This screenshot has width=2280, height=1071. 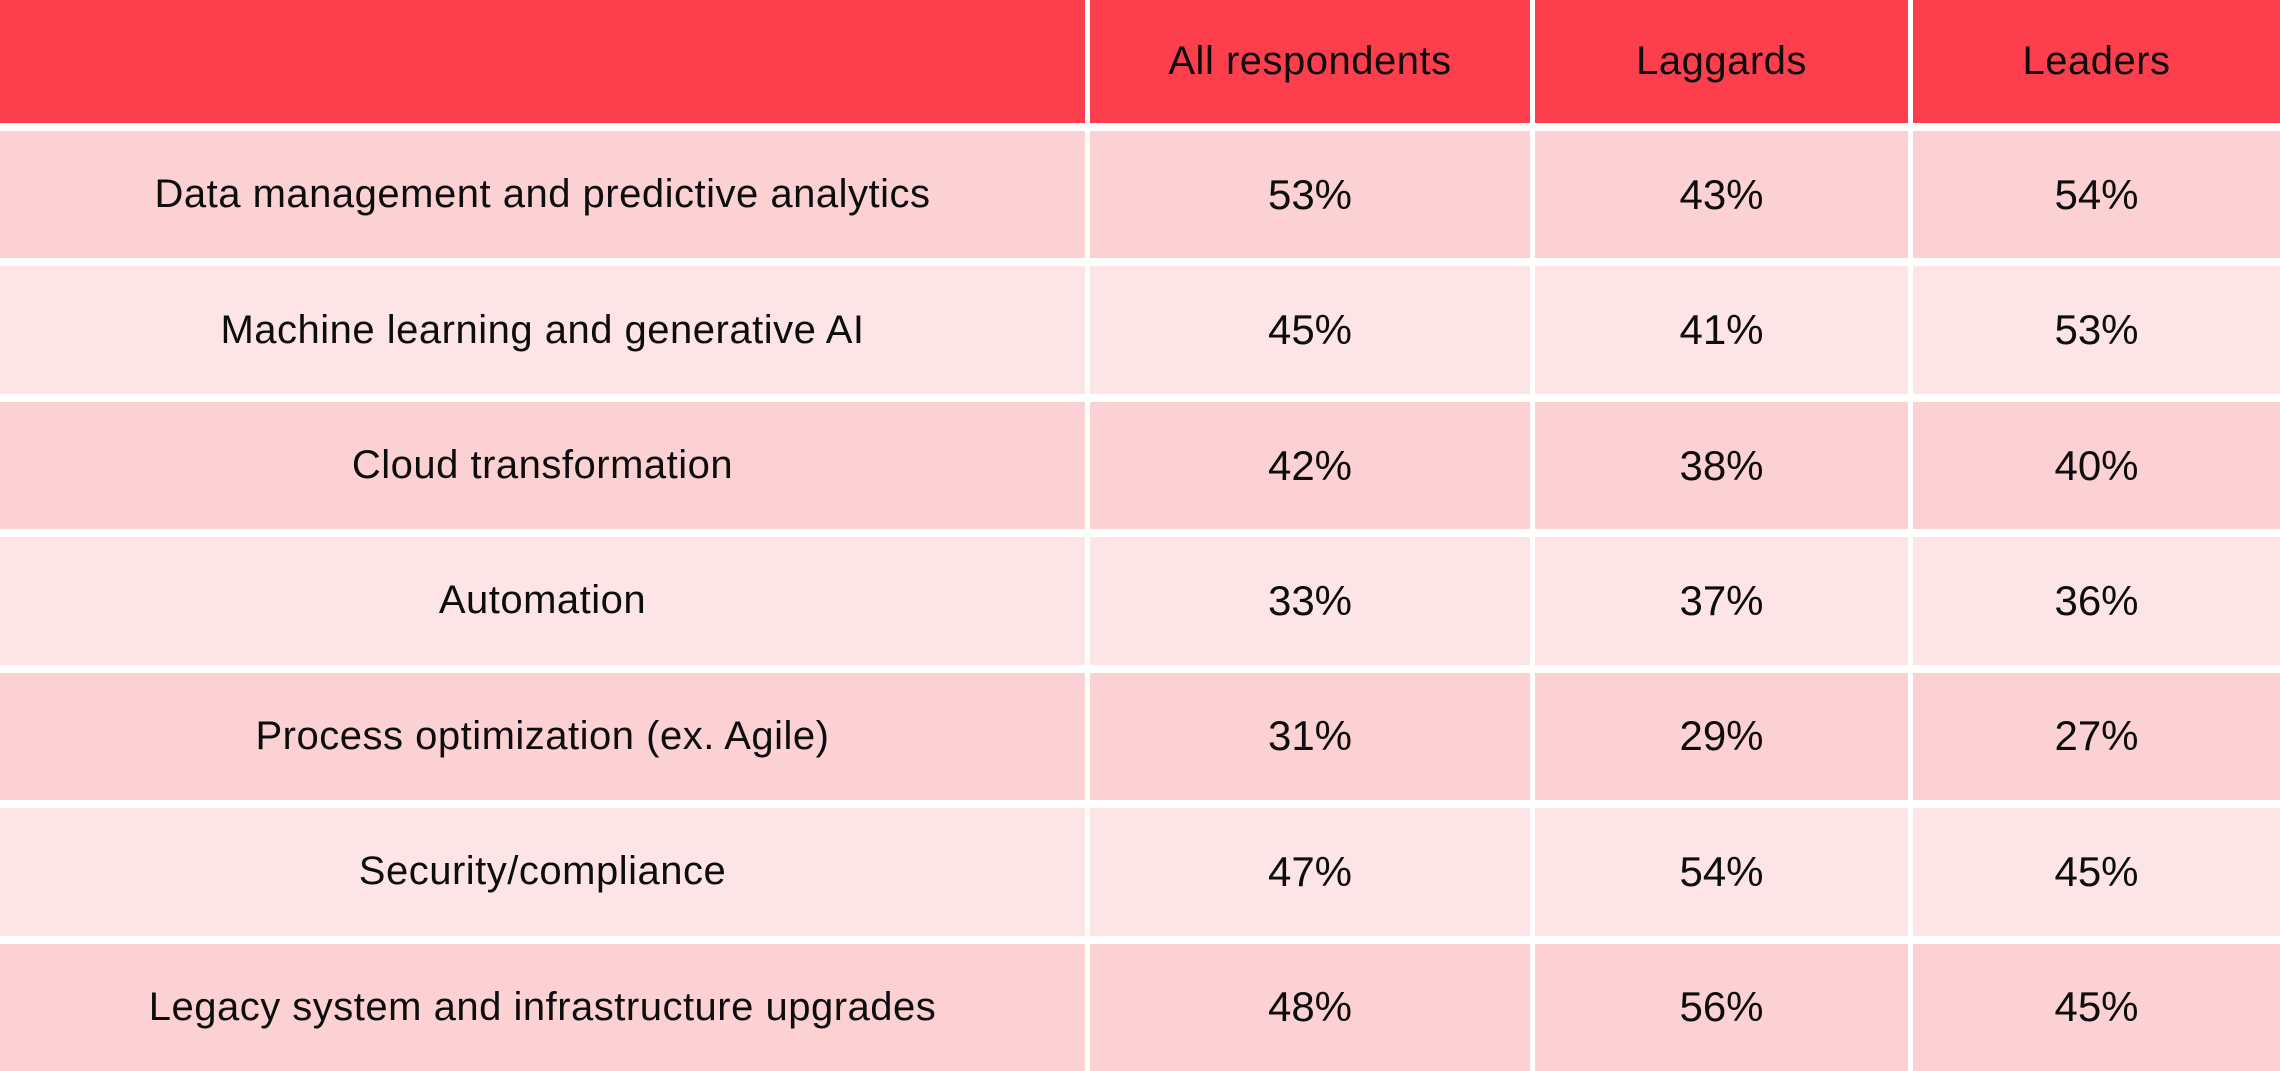 I want to click on column-header-leaders: Leaders, so click(x=2096, y=61).